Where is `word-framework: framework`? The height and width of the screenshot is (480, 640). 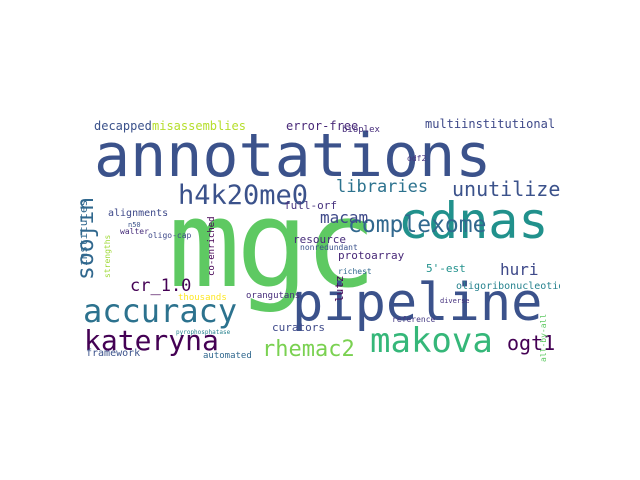
word-framework: framework is located at coordinates (113, 353).